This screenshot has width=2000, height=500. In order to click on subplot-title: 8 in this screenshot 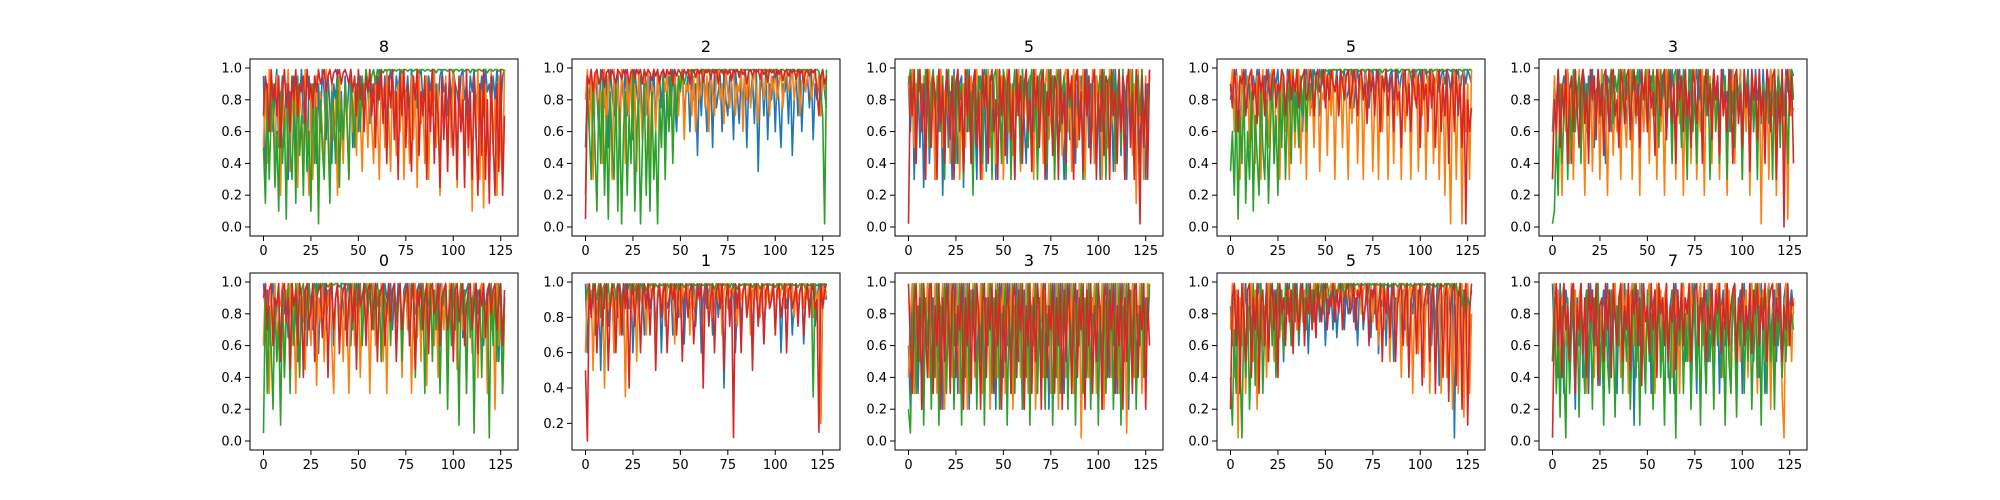, I will do `click(384, 46)`.